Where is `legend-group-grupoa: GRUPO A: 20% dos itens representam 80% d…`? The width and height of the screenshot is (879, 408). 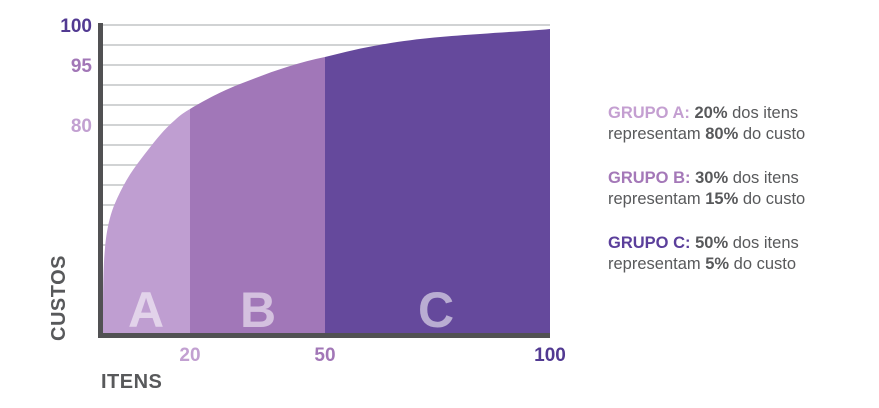
legend-group-grupoa: GRUPO A: 20% dos itens representam 80% d… is located at coordinates (734, 124).